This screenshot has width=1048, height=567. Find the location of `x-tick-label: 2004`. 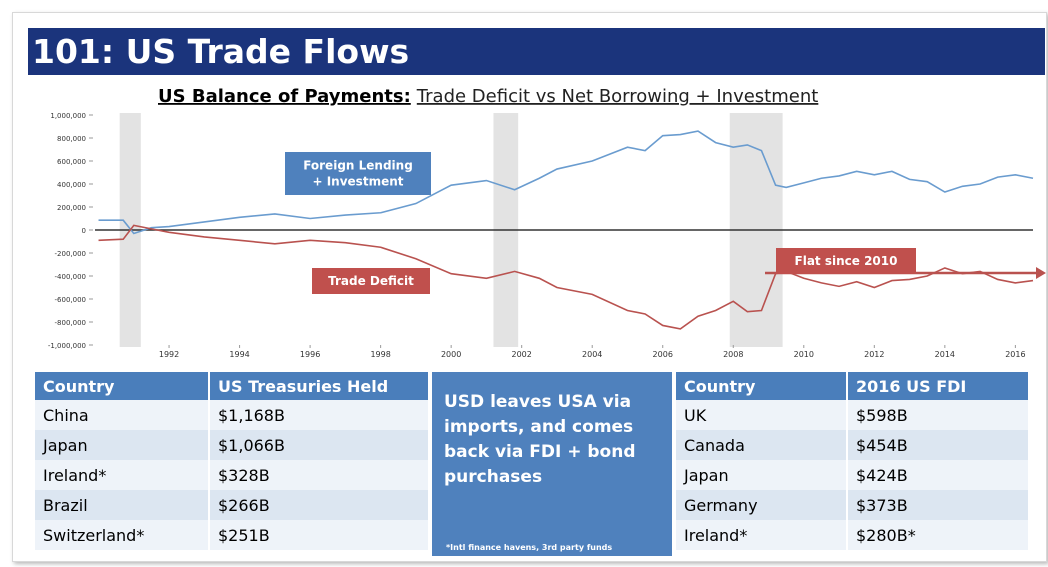

x-tick-label: 2004 is located at coordinates (592, 354).